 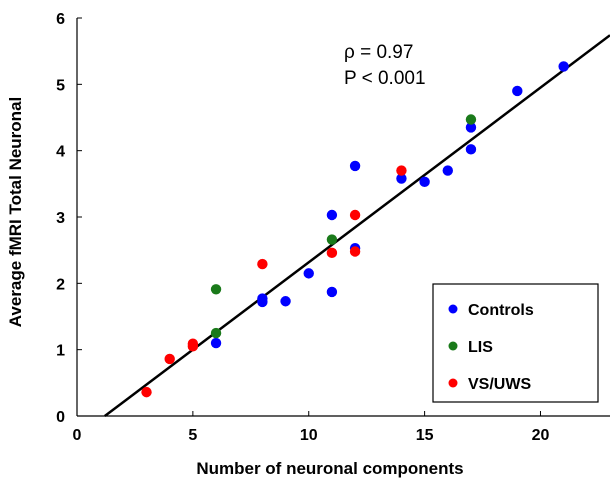 What do you see at coordinates (60, 152) in the screenshot?
I see `y-tick-label: 4` at bounding box center [60, 152].